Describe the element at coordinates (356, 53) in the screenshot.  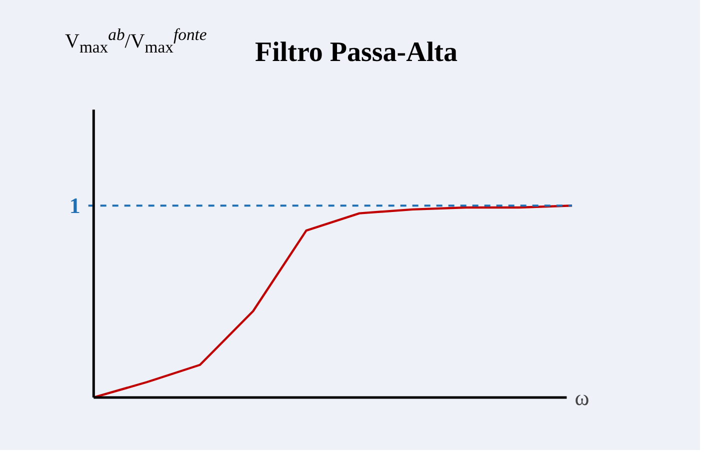
I see `chart-title: Filtro Passa-Alta` at that location.